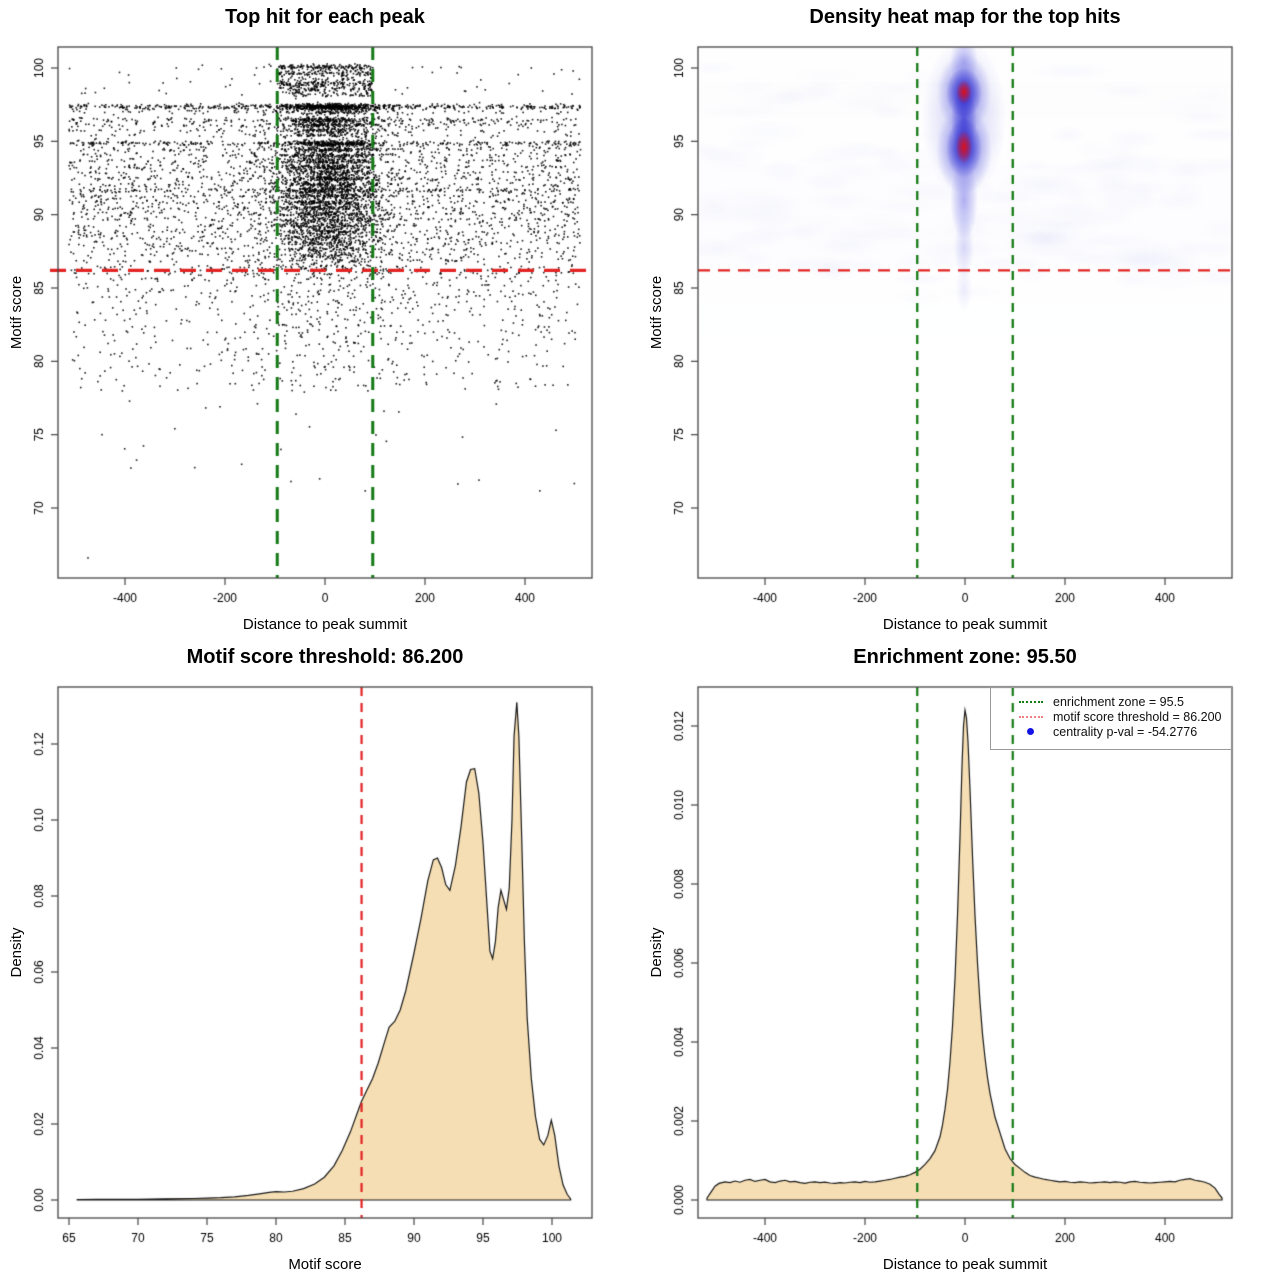  What do you see at coordinates (1118, 701) in the screenshot?
I see `legend-label: enrichment zone = 95.5` at bounding box center [1118, 701].